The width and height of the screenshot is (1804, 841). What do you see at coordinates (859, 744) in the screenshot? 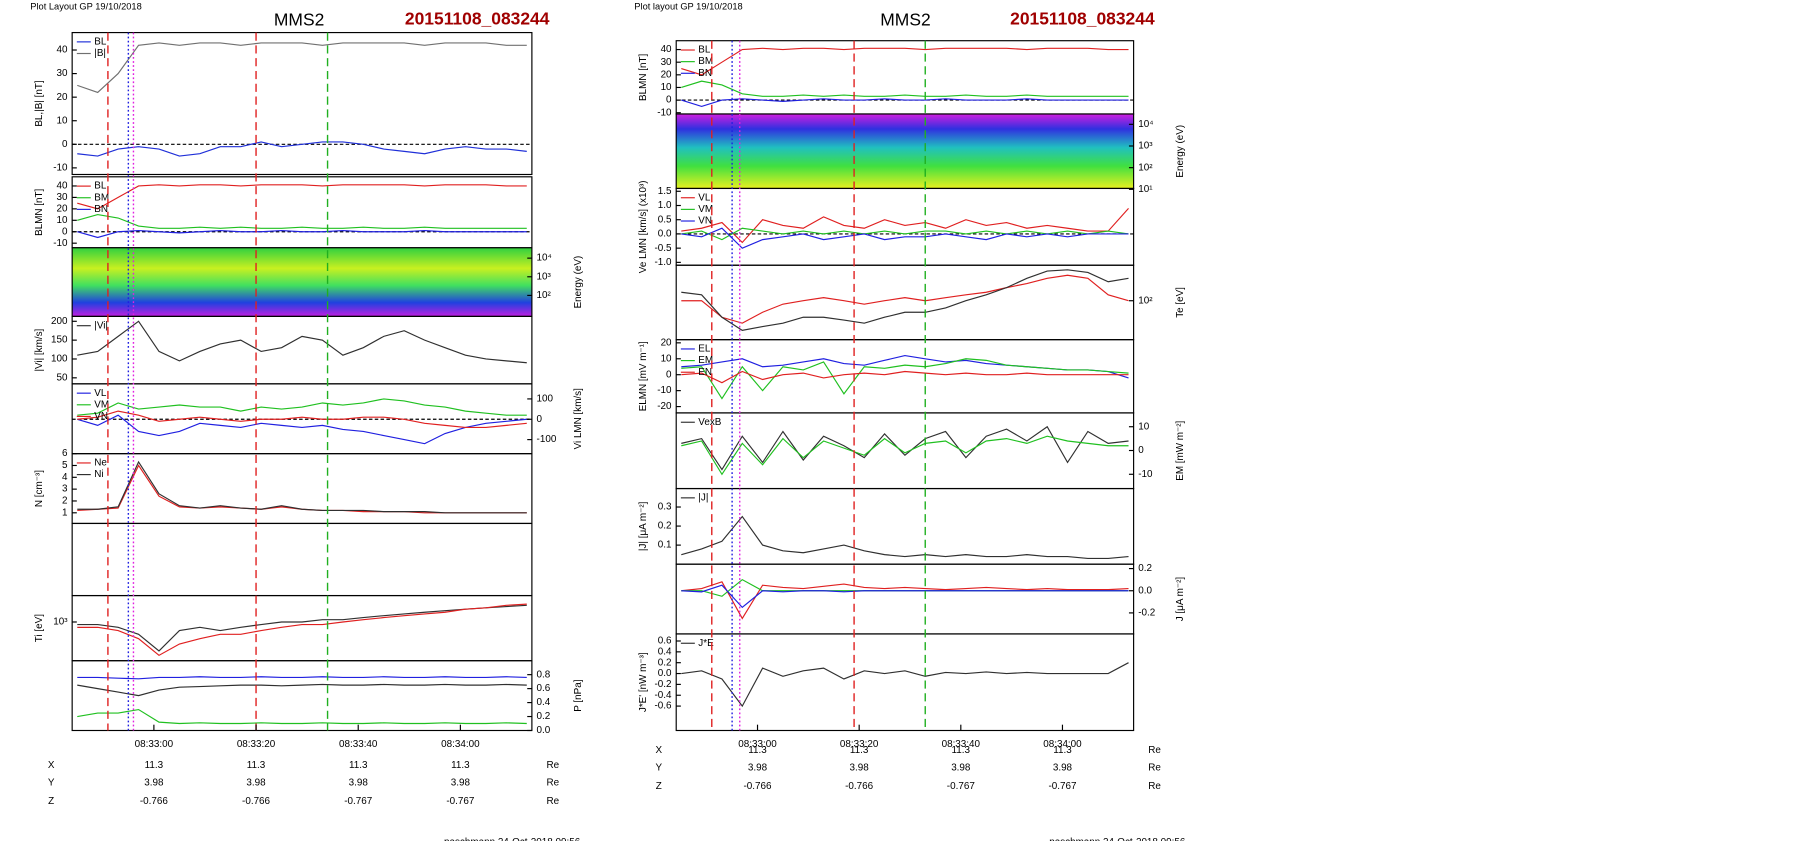
I see `x-tick-label: 08:33:20` at bounding box center [859, 744].